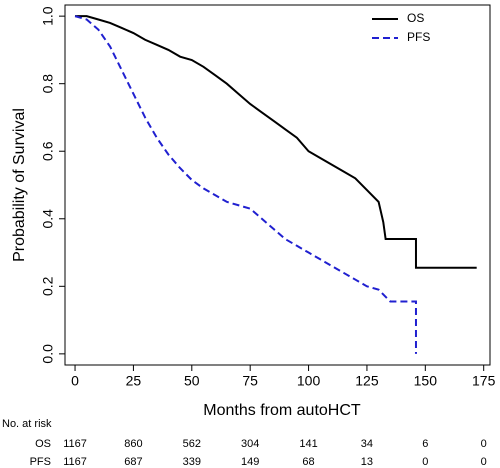  What do you see at coordinates (308, 462) in the screenshot?
I see `risk-count: 68` at bounding box center [308, 462].